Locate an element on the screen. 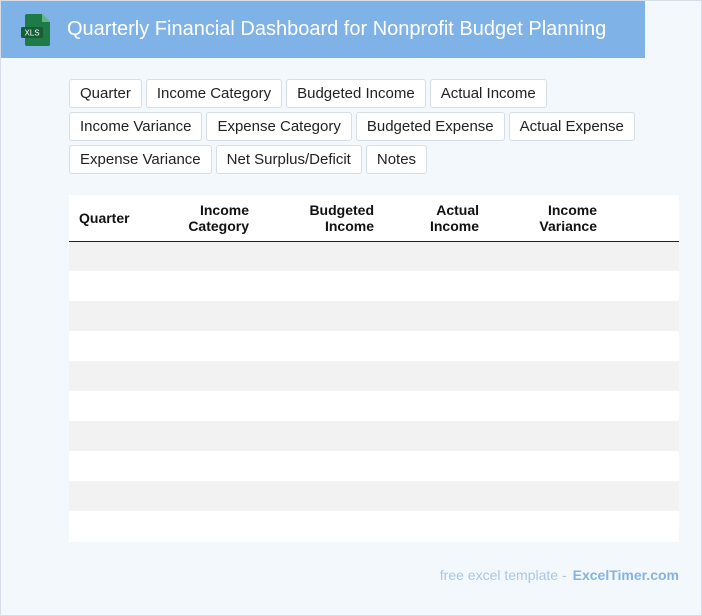 The width and height of the screenshot is (702, 616). column-chip: Income Variance is located at coordinates (136, 126).